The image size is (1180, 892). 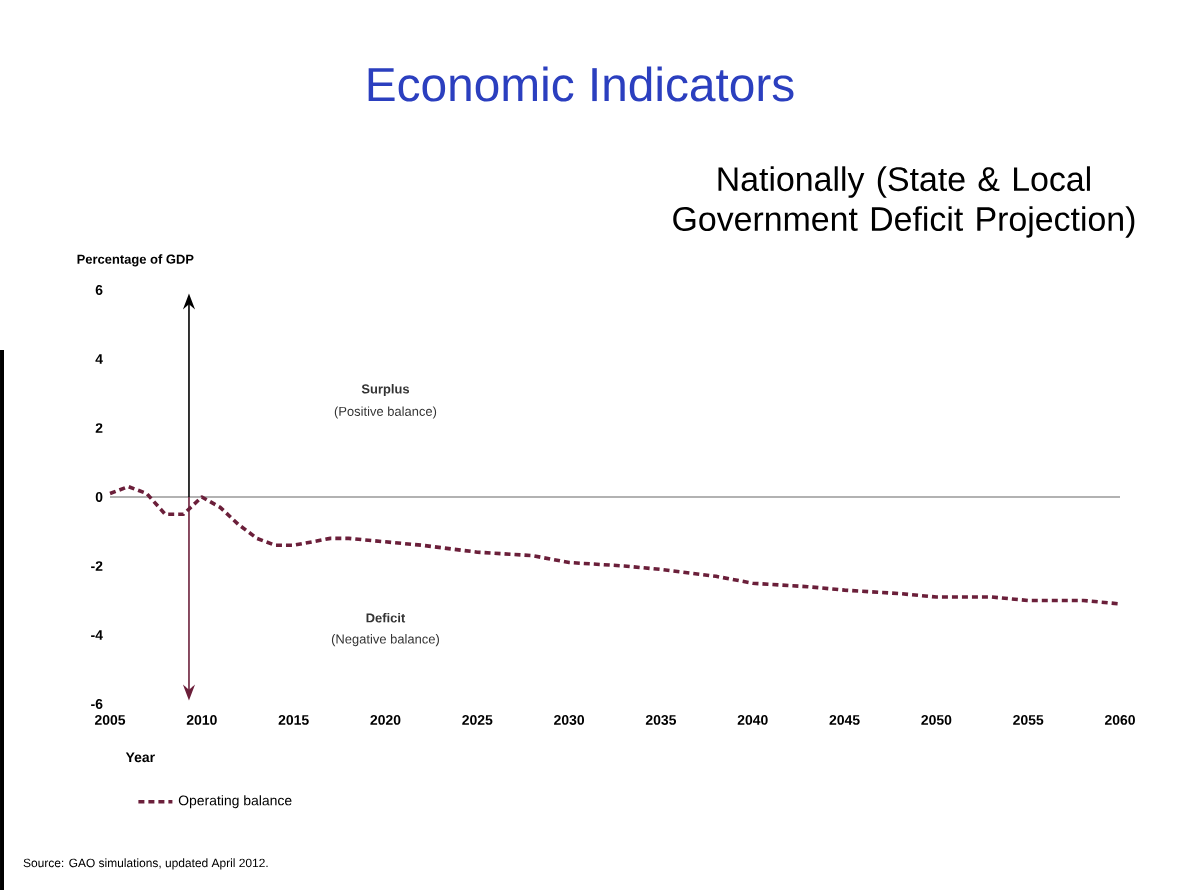 I want to click on chart-subtitle: Nationally (State & Local Government Deficit Projection), so click(x=904, y=202).